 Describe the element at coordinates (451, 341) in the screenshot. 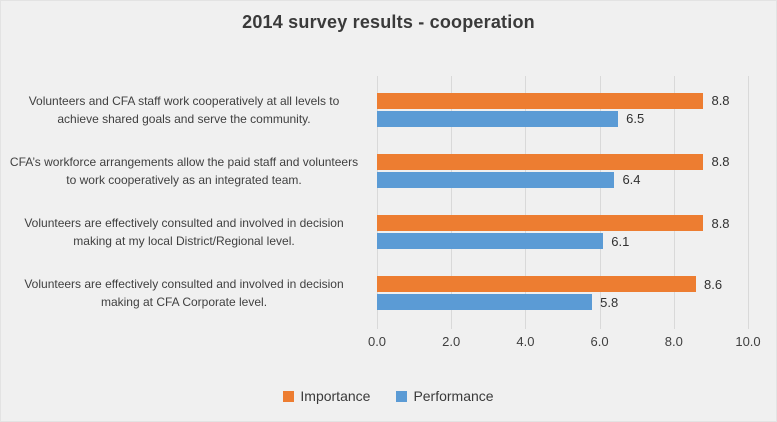

I see `x-tick-label: 2.0` at that location.